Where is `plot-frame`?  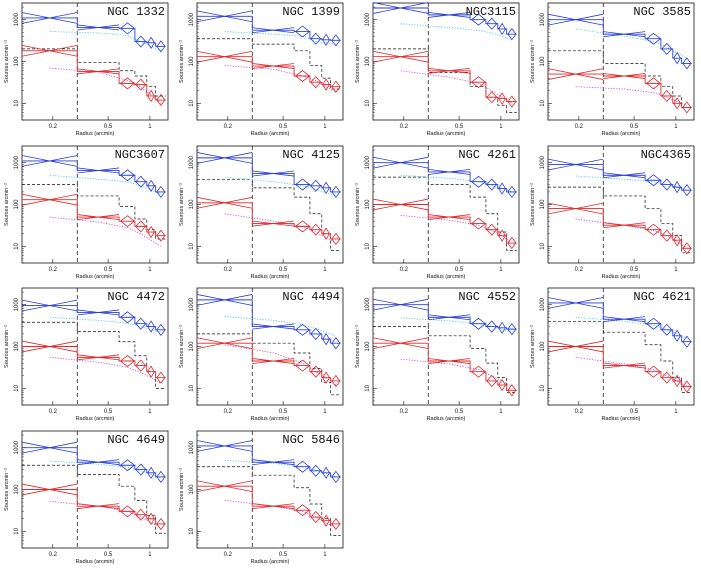
plot-frame is located at coordinates (270, 204).